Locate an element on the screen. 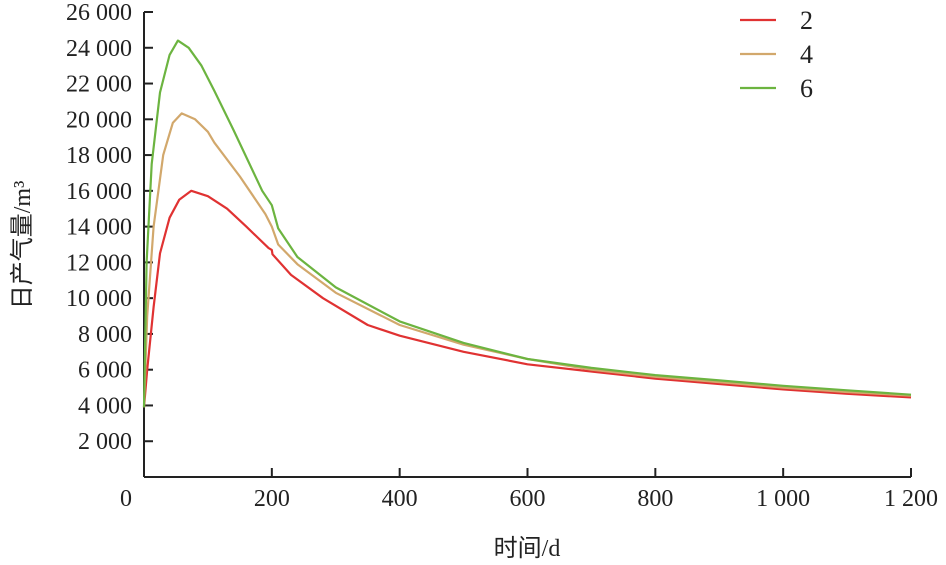 The image size is (946, 565). y-tick-label: 8 000 is located at coordinates (105, 335).